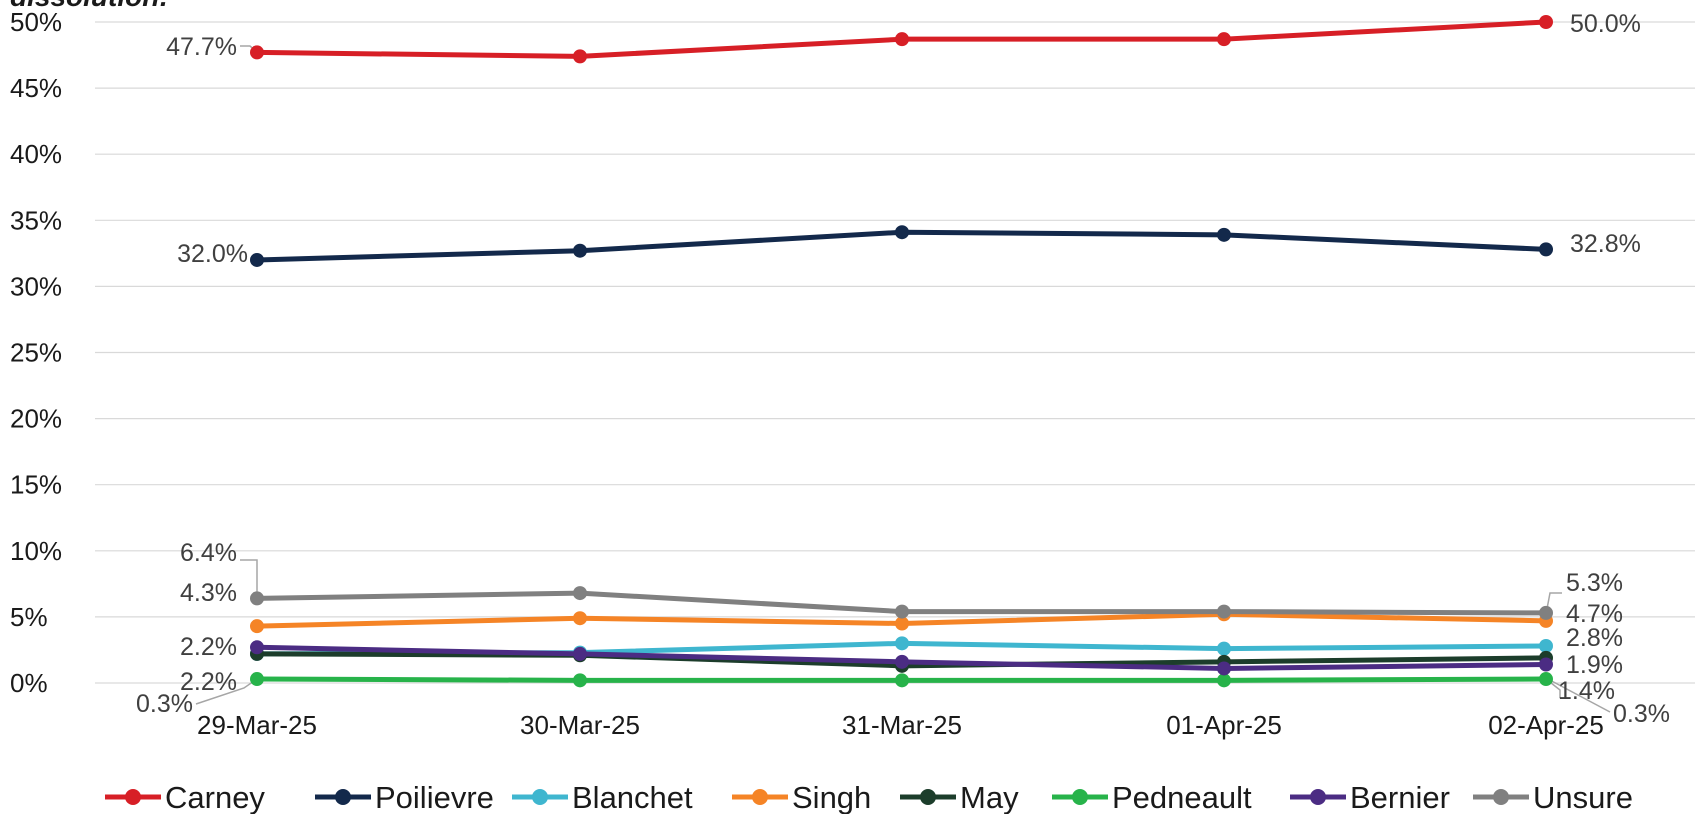  Describe the element at coordinates (1594, 665) in the screenshot. I see `data-label-end: 1.9%` at that location.